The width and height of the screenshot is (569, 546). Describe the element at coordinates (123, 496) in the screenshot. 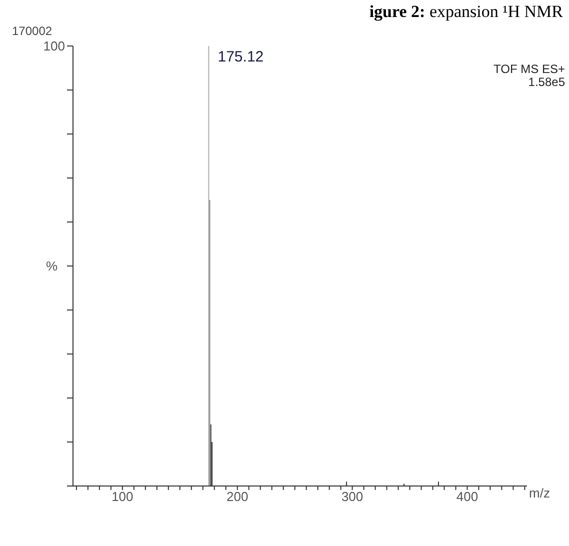

I see `x-tick-label: 100` at that location.